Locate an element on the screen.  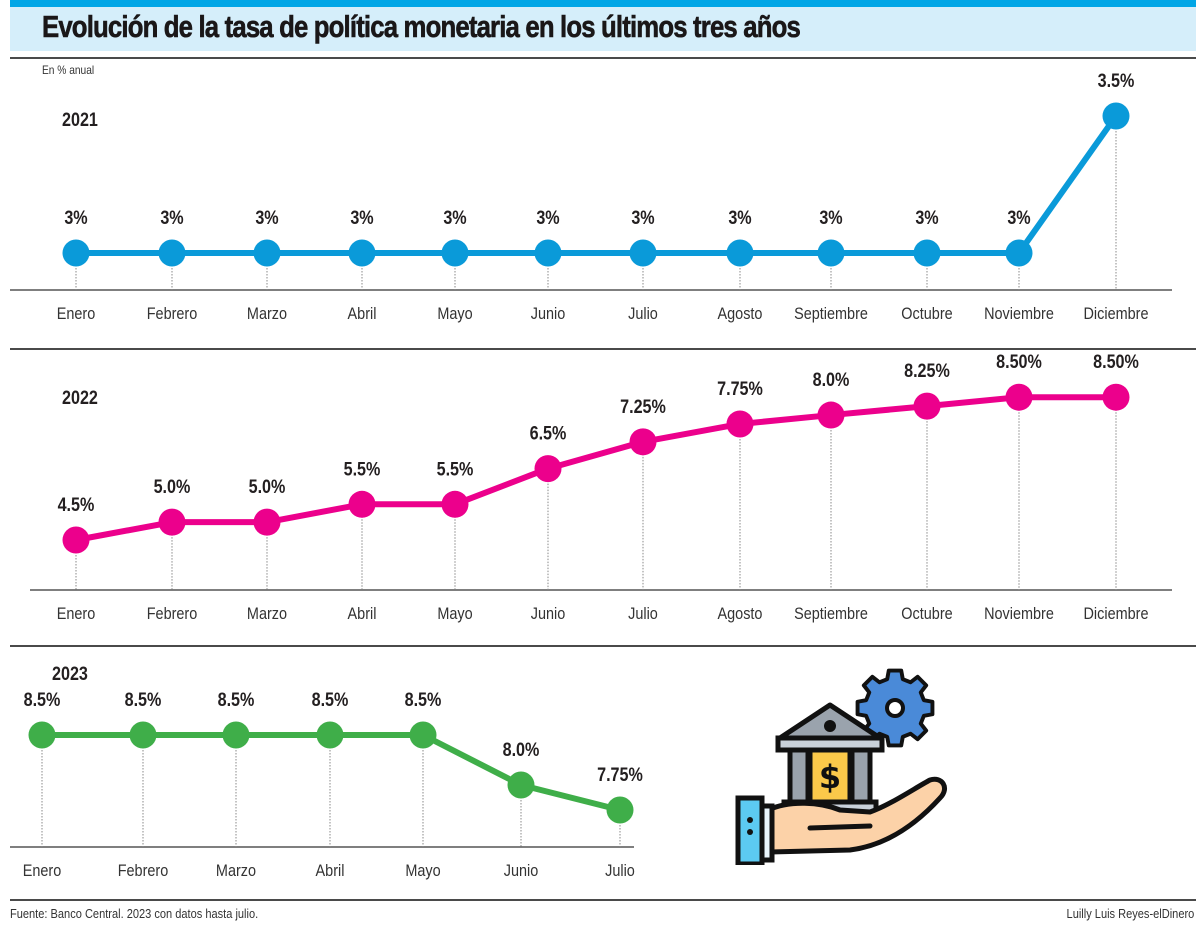
data-label: 8.25% is located at coordinates (927, 371).